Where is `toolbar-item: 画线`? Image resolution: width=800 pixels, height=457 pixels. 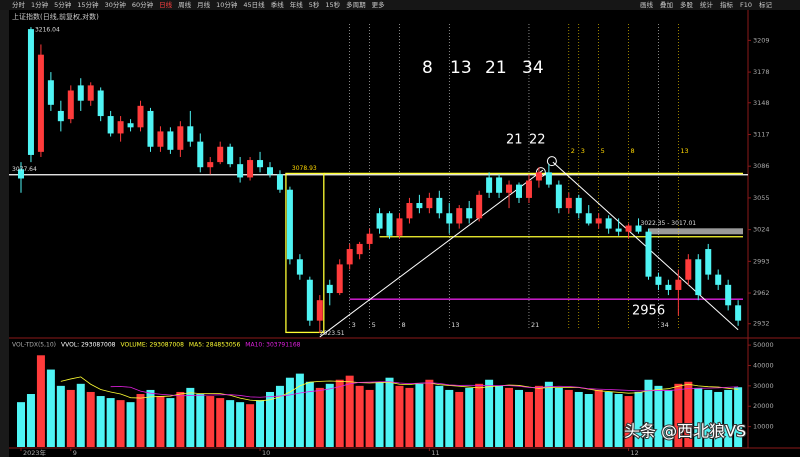 toolbar-item: 画线 is located at coordinates (647, 4).